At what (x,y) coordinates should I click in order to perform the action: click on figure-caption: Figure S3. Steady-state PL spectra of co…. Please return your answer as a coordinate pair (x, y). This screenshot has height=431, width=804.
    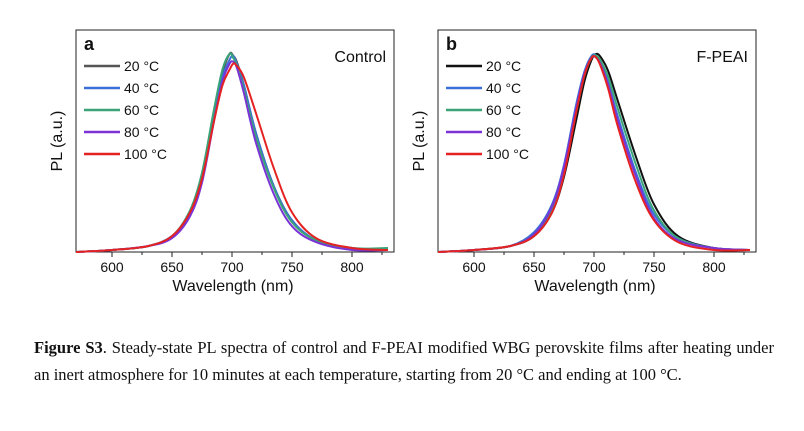
    Looking at the image, I should click on (404, 361).